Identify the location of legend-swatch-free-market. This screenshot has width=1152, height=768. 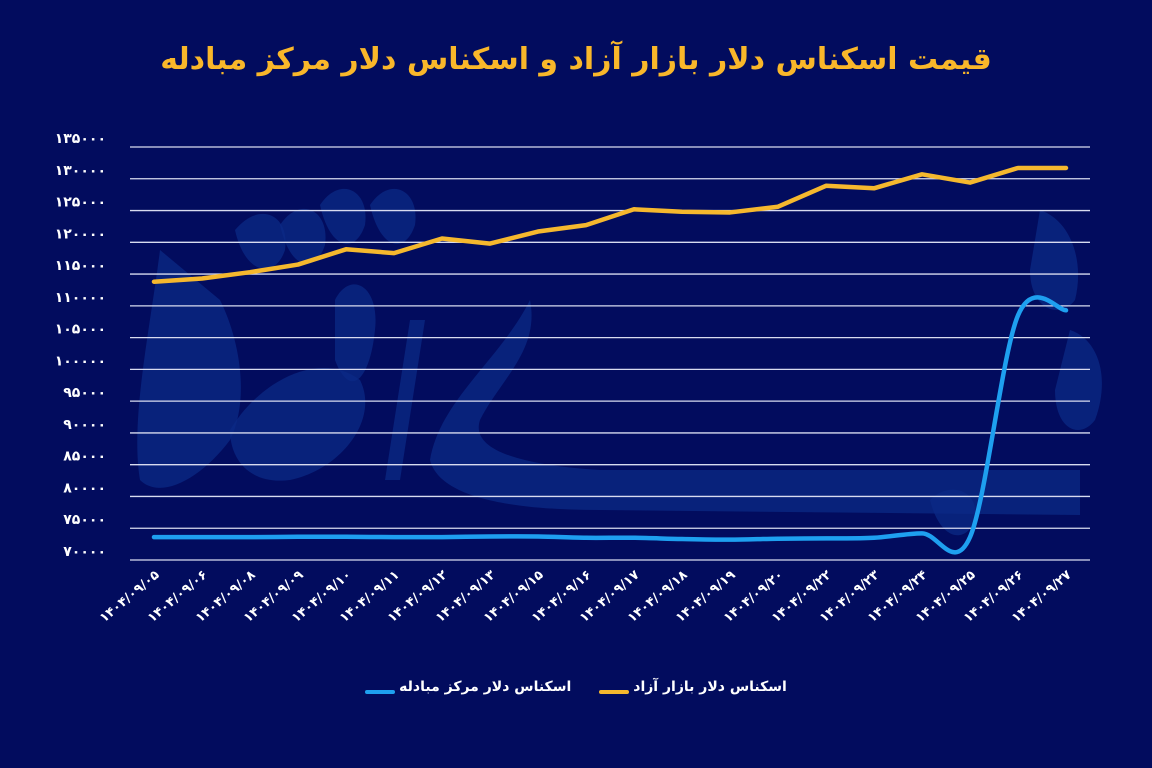
(614, 692).